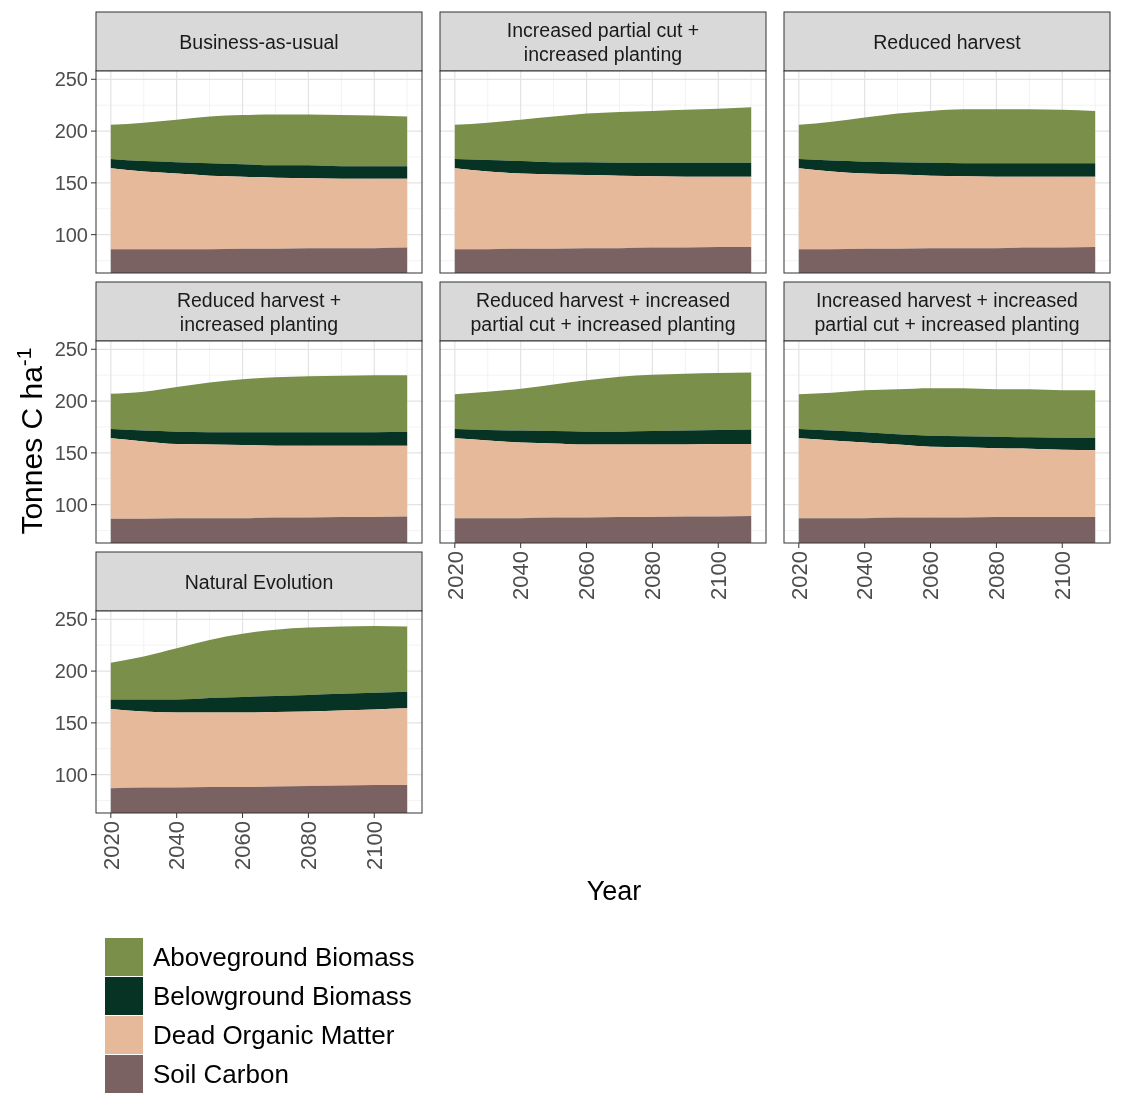 Image resolution: width=1123 pixels, height=1097 pixels. What do you see at coordinates (947, 311) in the screenshot?
I see `chart-title: Increased harvest + increased partial cut + increased planting` at bounding box center [947, 311].